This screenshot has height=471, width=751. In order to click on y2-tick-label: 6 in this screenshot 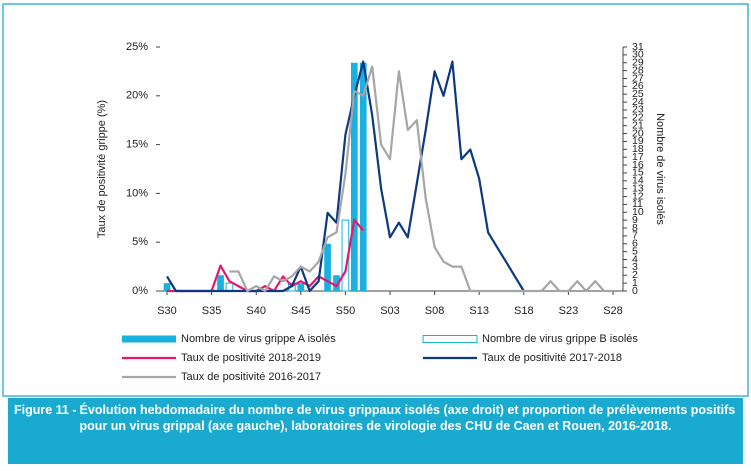, I will do `click(635, 244)`.